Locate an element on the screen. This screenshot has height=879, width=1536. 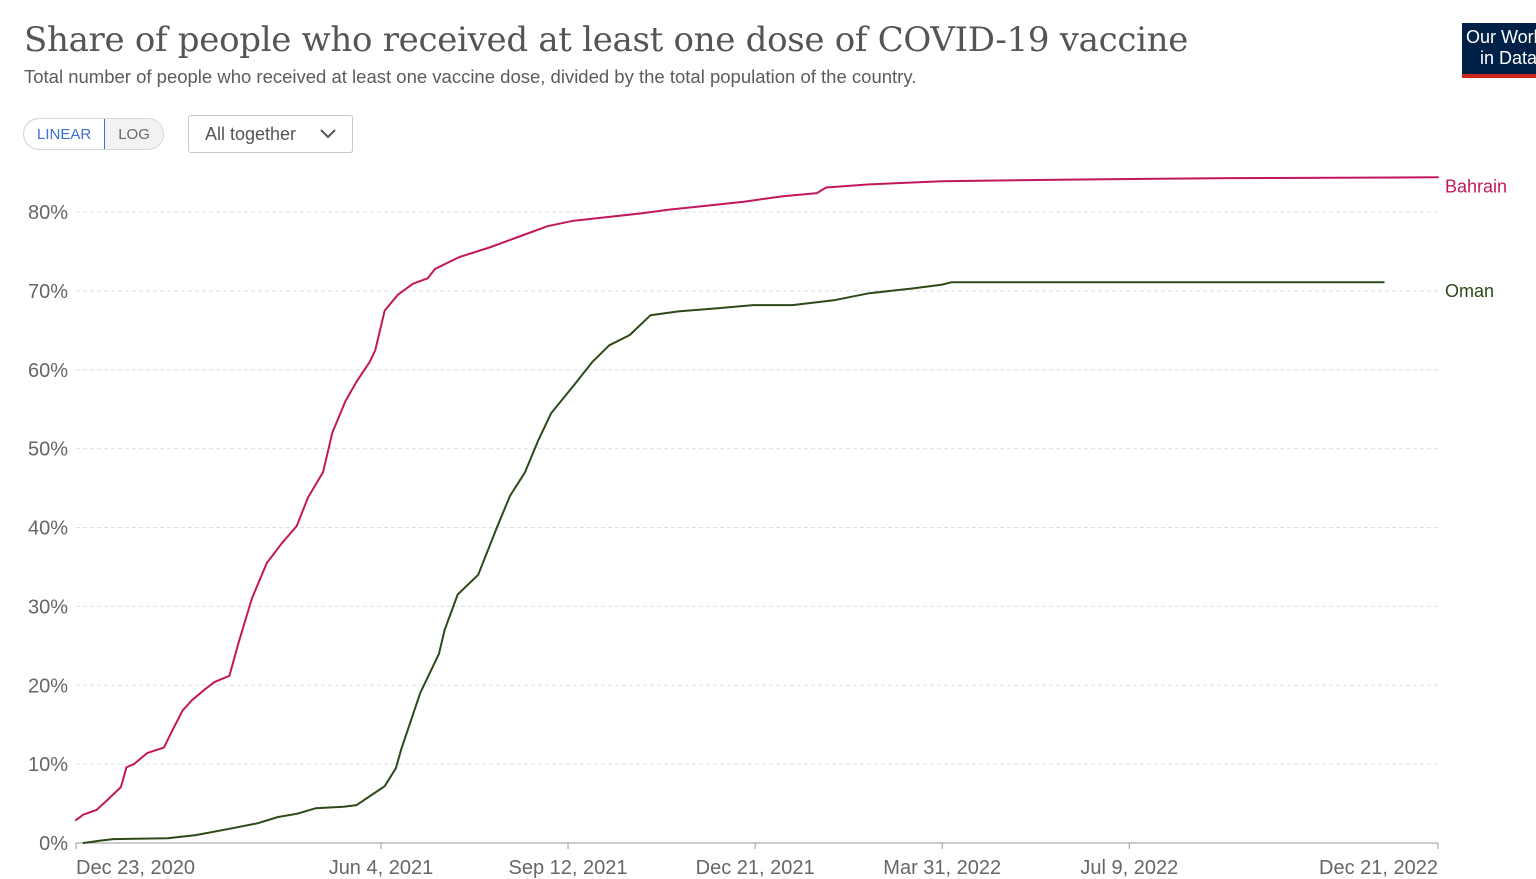
y-tick-label: 70% is located at coordinates (48, 292).